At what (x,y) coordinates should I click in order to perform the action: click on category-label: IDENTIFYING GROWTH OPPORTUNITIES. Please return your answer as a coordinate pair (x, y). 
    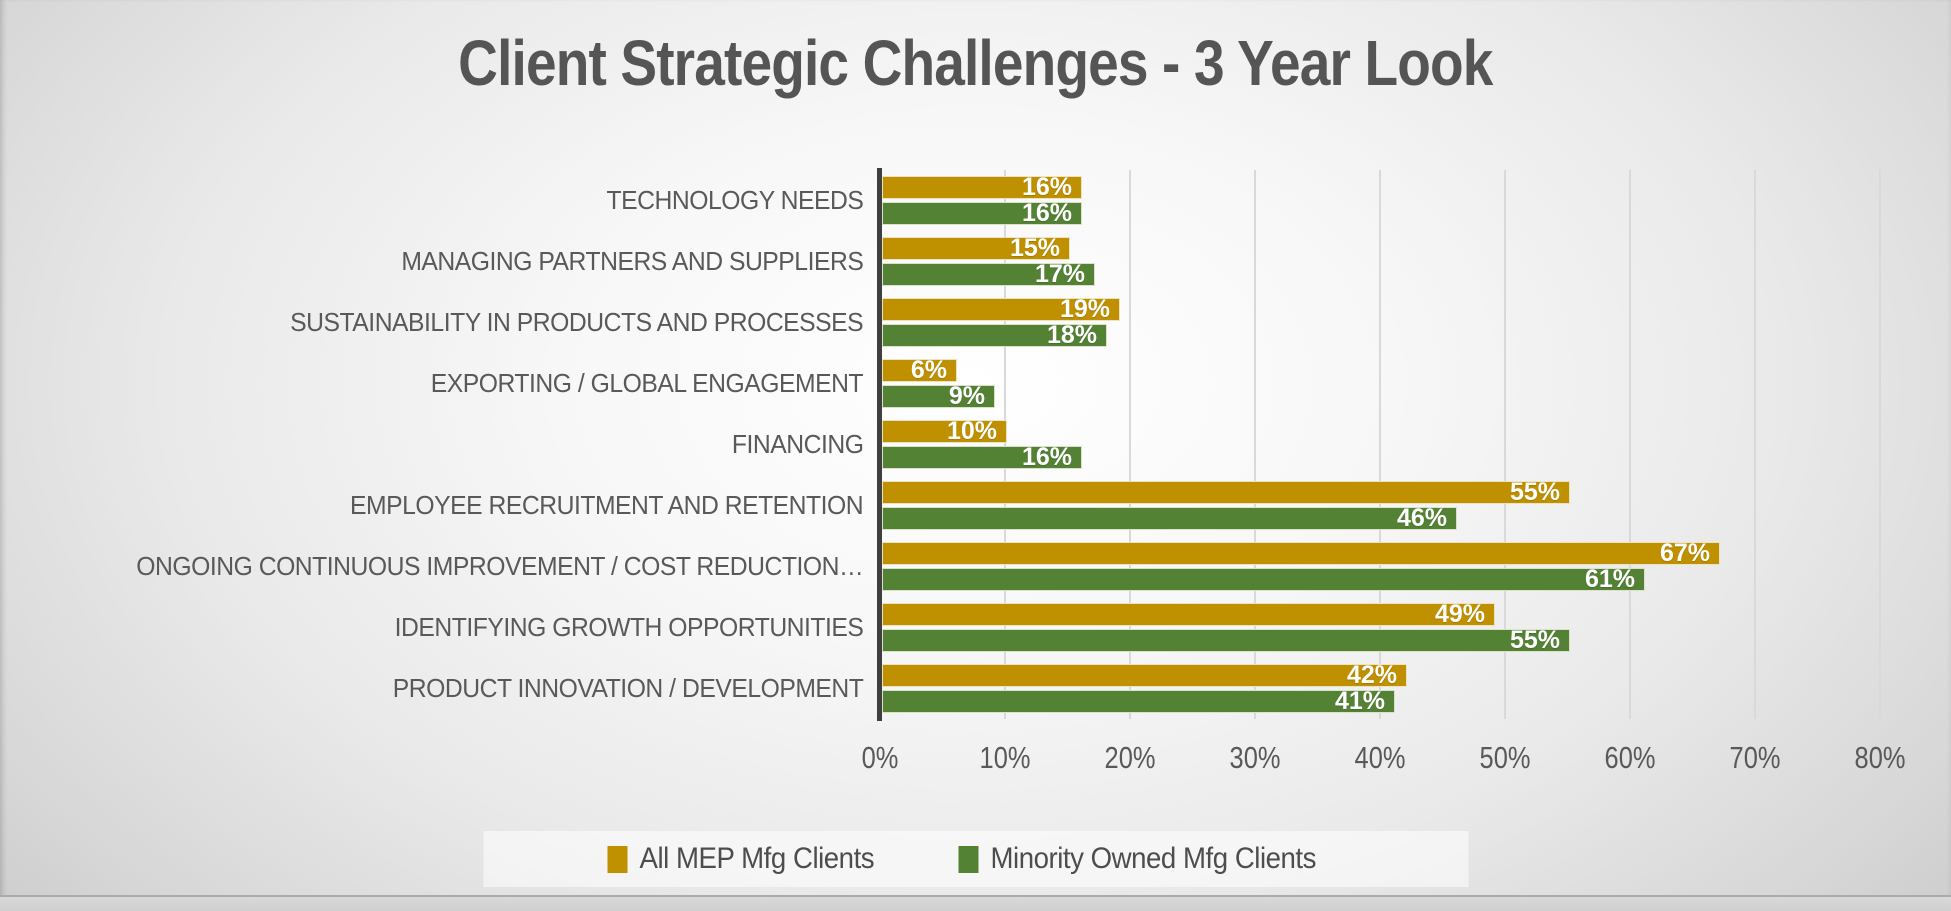
    Looking at the image, I should click on (628, 627).